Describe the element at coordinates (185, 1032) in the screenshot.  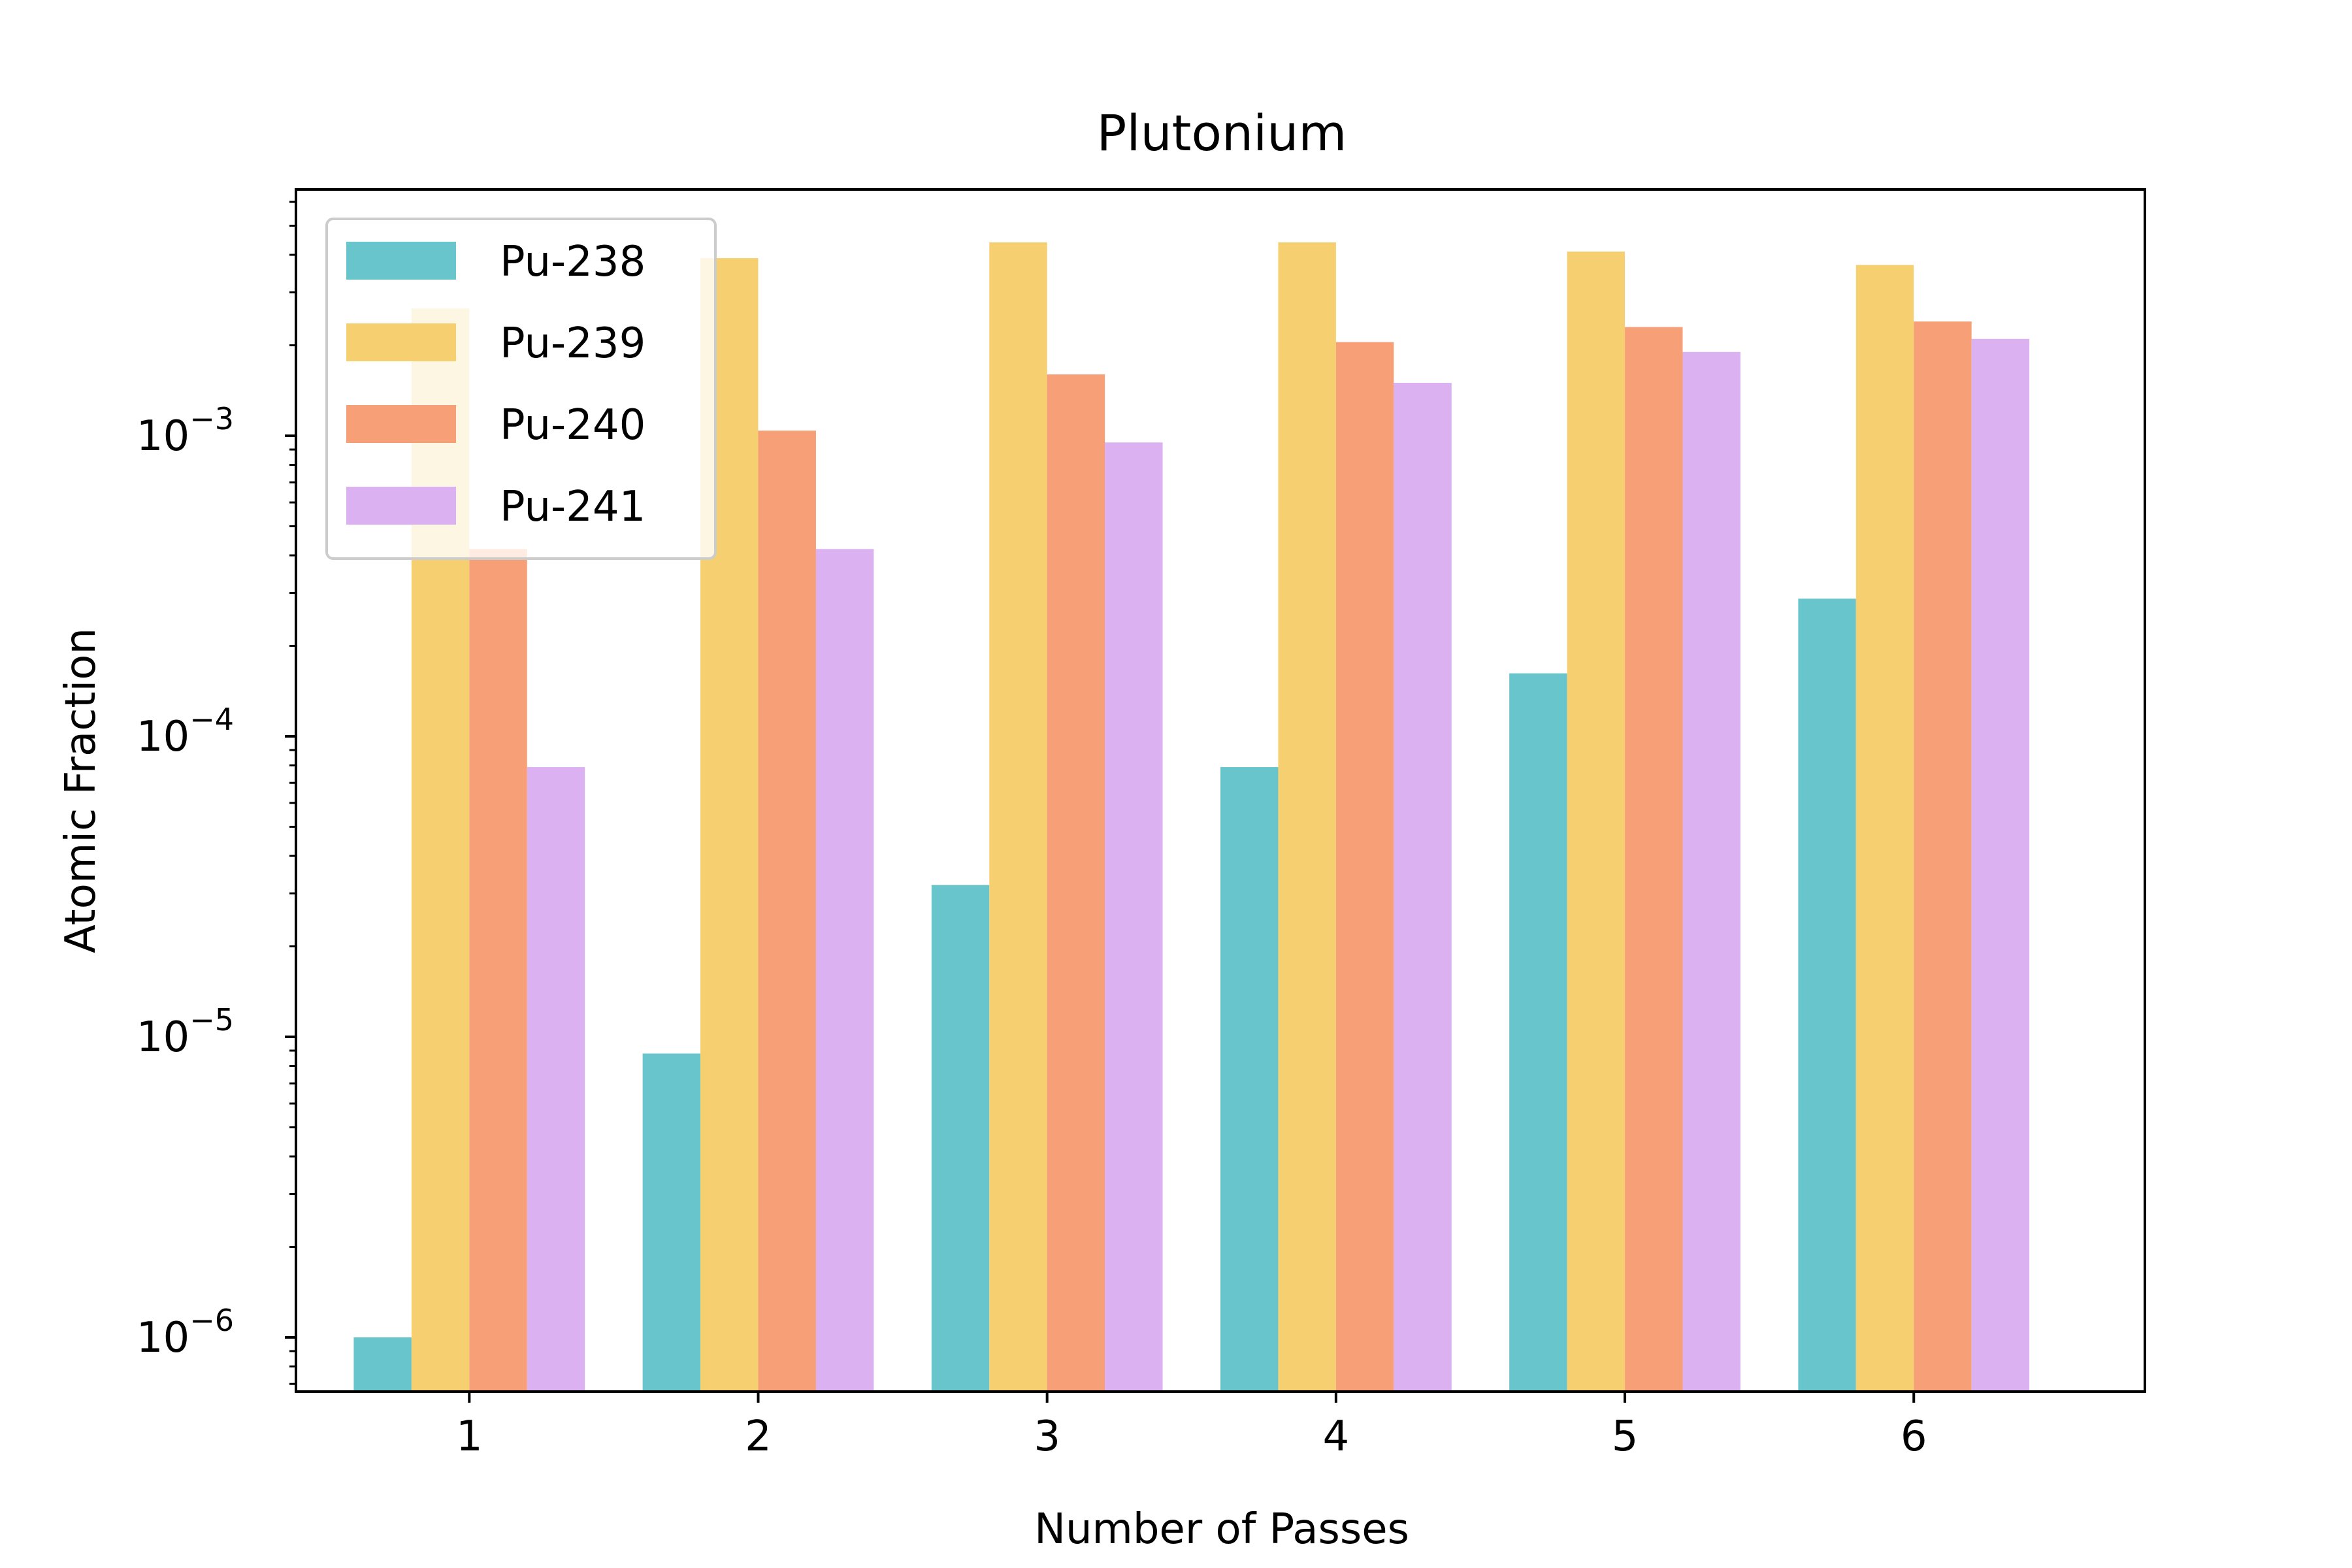
I see `y-tick-label: 10⁻⁵` at that location.